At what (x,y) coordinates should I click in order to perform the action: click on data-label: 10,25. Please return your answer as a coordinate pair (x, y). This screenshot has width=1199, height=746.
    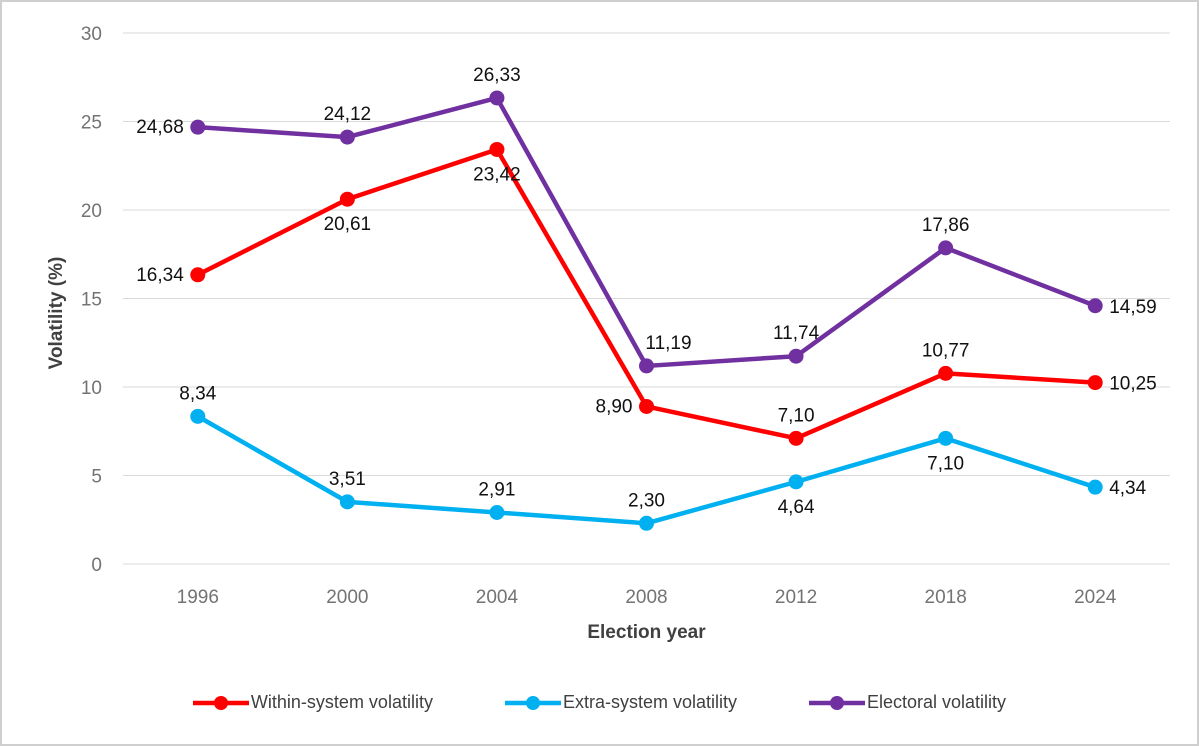
    Looking at the image, I should click on (1133, 384).